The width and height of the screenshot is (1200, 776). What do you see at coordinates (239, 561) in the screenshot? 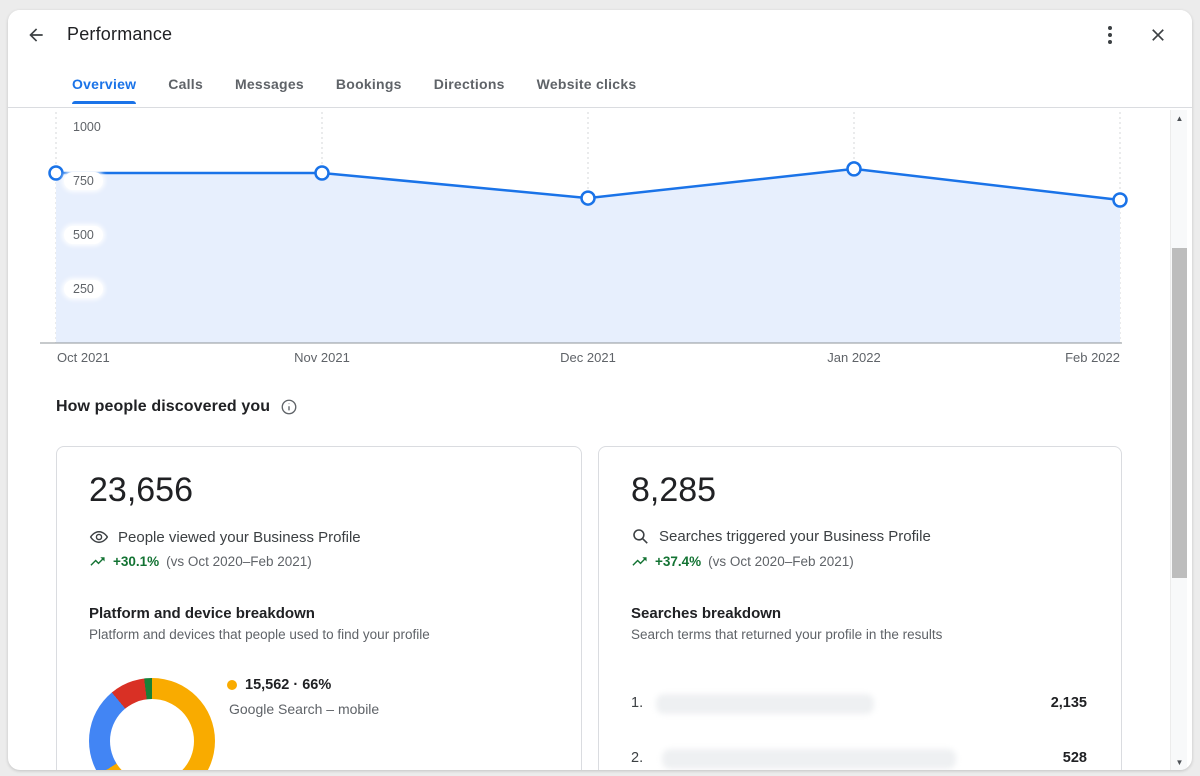
I see `views-delta-note: (vs Oct 2020–Feb 2021)` at bounding box center [239, 561].